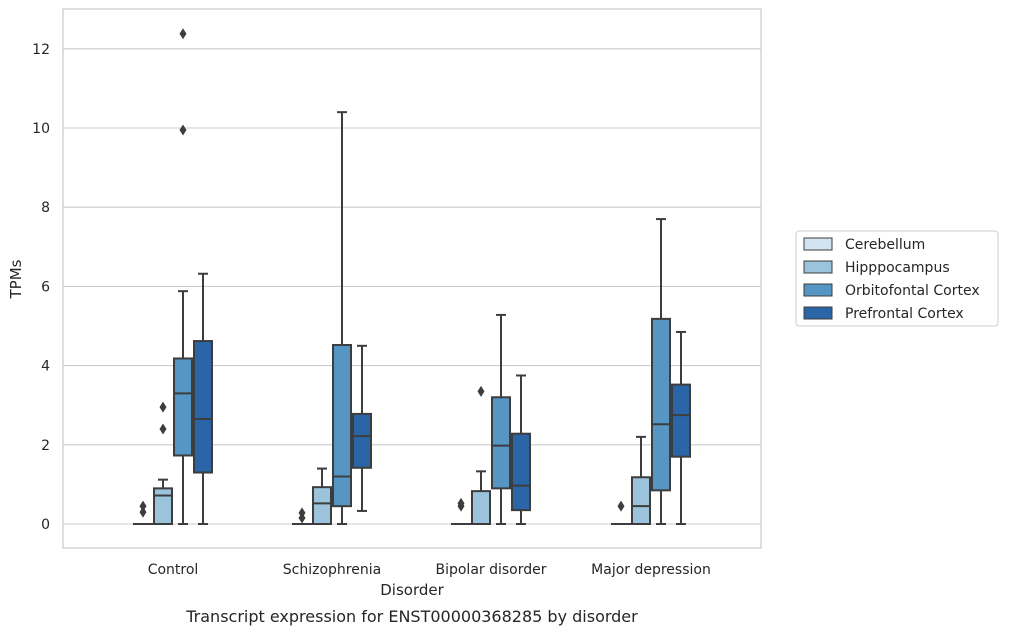 This screenshot has width=1009, height=634. Describe the element at coordinates (912, 291) in the screenshot. I see `legend-label: Orbitofontal Cortex` at that location.